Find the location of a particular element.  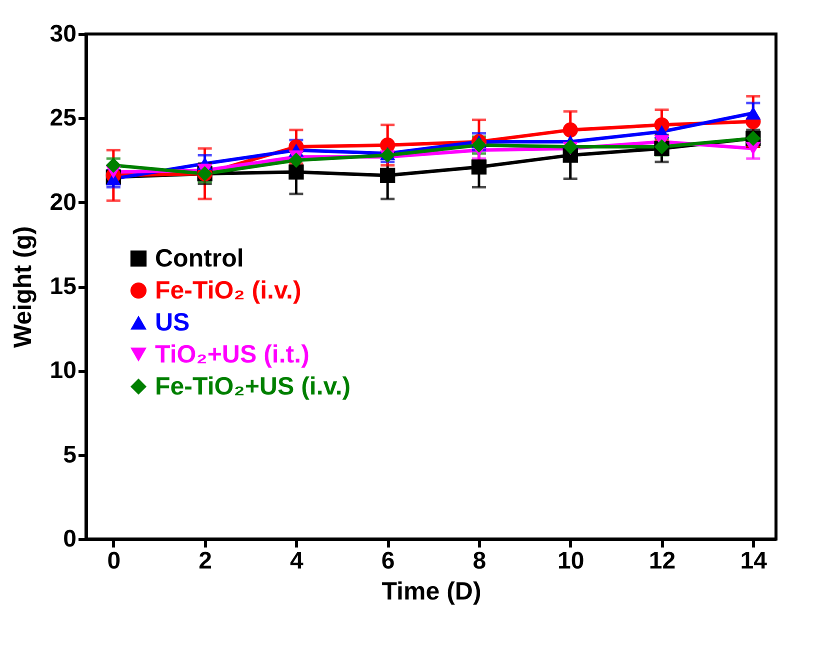

y-tick-label: 0 is located at coordinates (69, 539).